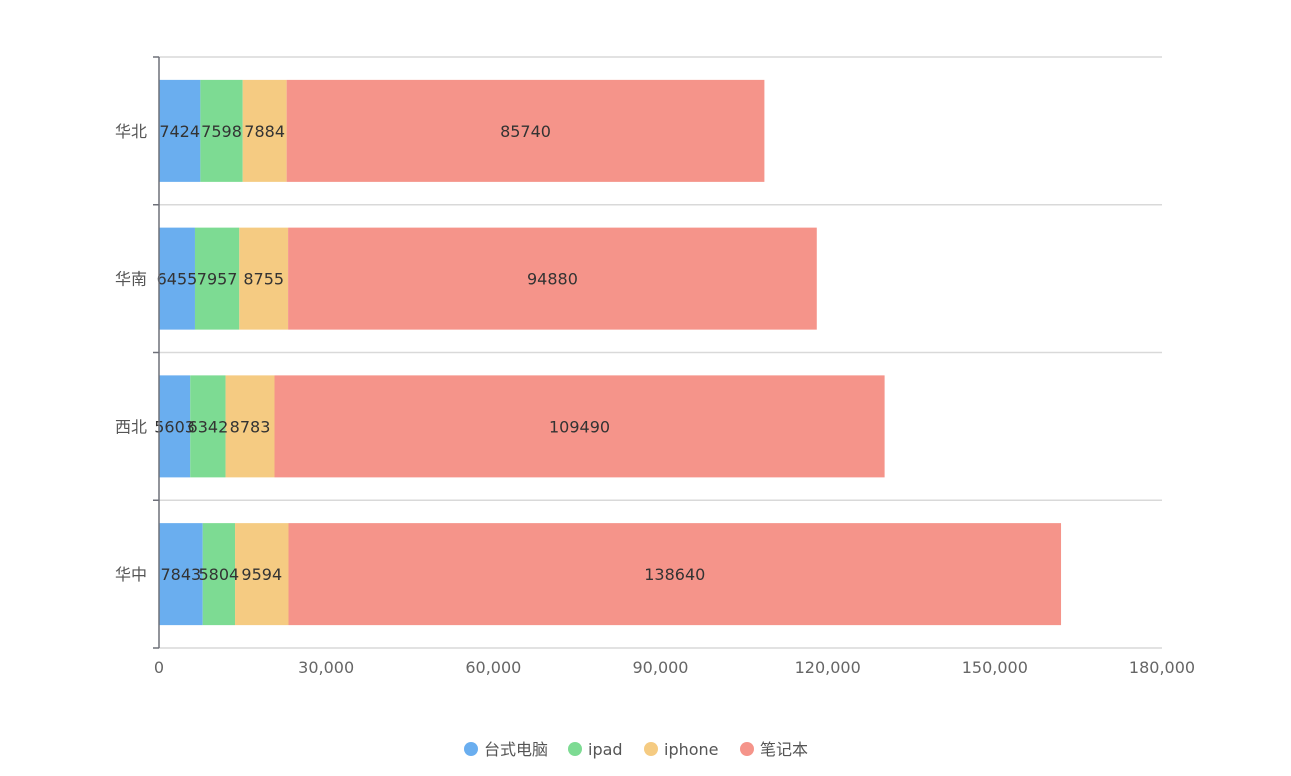 This screenshot has width=1291, height=776. What do you see at coordinates (691, 749) in the screenshot?
I see `legend-label: iphone` at bounding box center [691, 749].